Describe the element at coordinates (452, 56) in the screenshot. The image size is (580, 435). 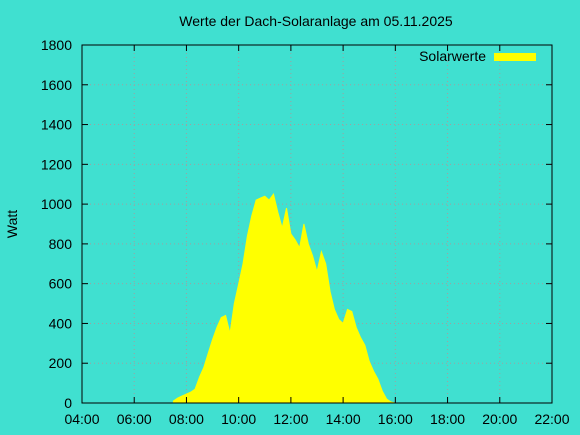
I see `legend-label-solarwerte: Solarwerte` at that location.